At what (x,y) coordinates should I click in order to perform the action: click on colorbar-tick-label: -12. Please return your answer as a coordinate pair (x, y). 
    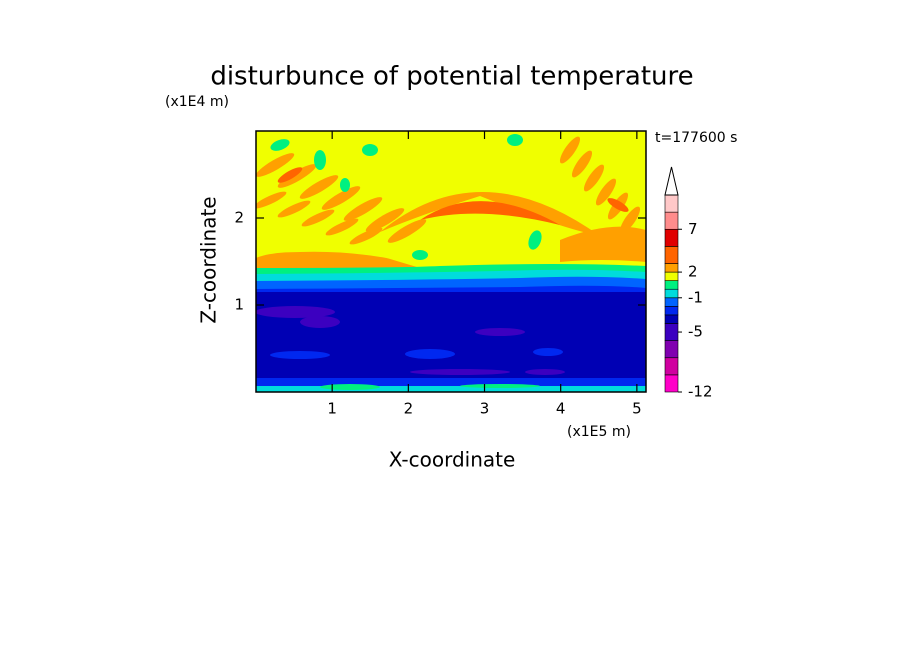
    Looking at the image, I should click on (700, 392).